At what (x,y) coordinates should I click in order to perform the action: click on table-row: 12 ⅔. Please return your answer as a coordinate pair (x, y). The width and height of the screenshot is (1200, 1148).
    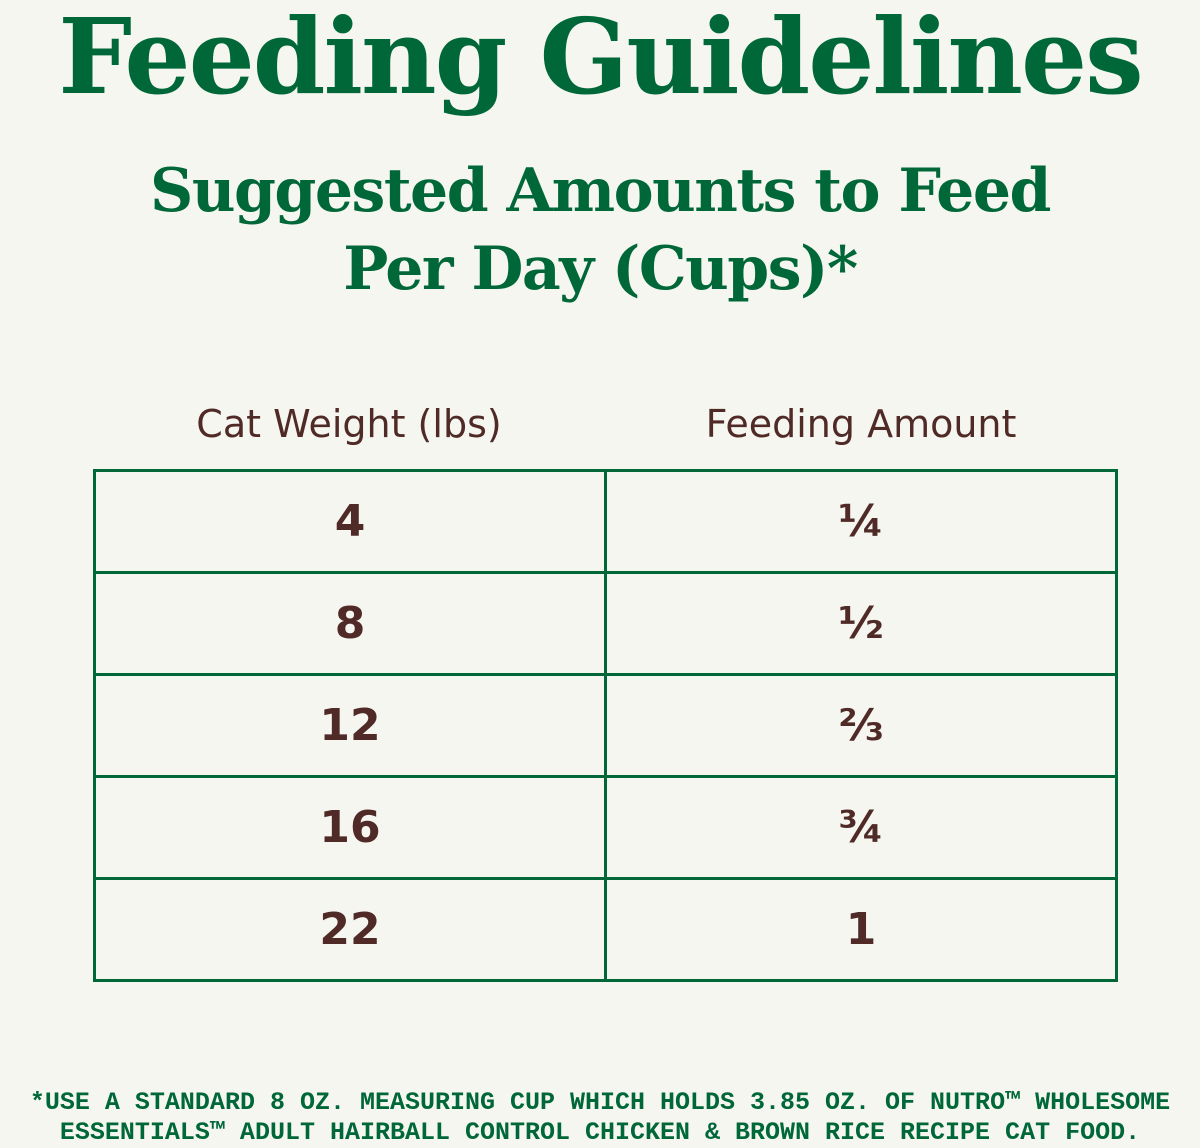
    Looking at the image, I should click on (605, 725).